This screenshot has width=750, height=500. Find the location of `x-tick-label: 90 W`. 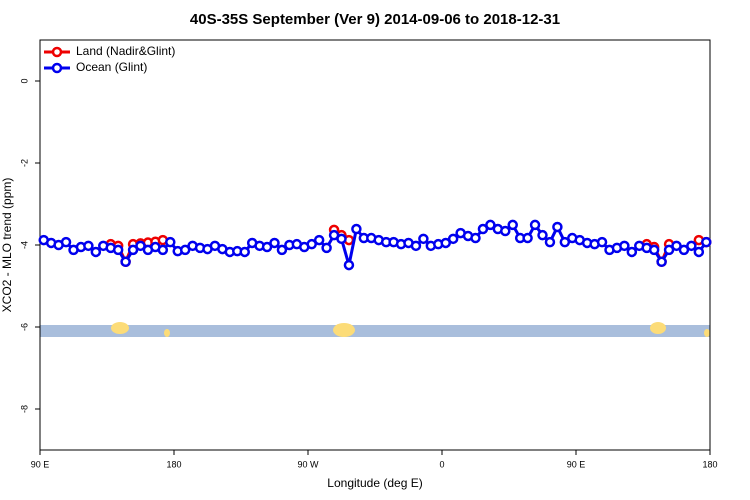

x-tick-label: 90 W is located at coordinates (308, 464).